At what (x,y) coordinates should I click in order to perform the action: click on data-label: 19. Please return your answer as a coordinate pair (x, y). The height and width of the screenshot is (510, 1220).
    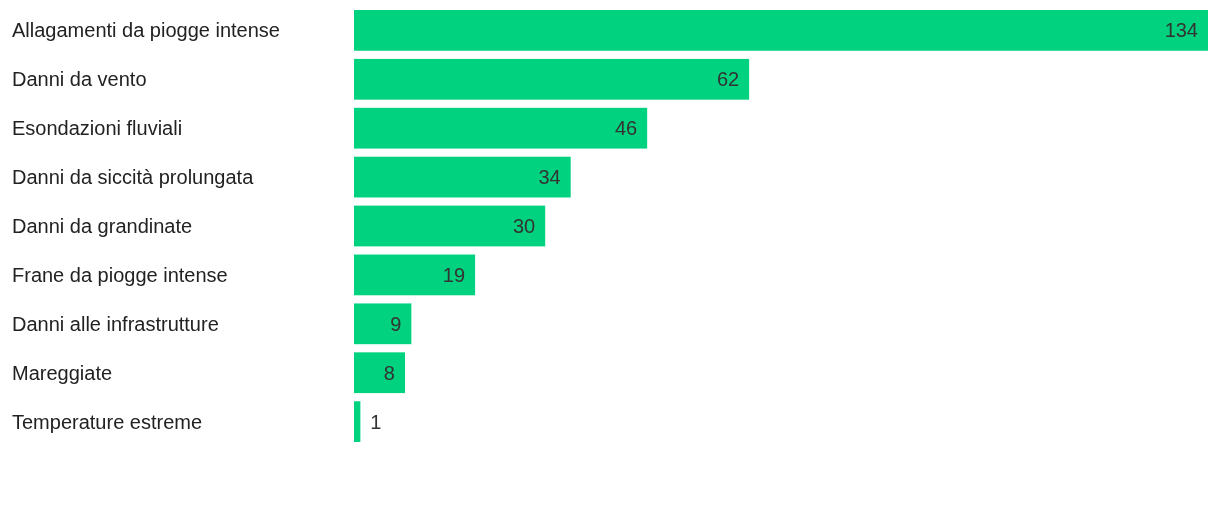
    Looking at the image, I should click on (454, 274).